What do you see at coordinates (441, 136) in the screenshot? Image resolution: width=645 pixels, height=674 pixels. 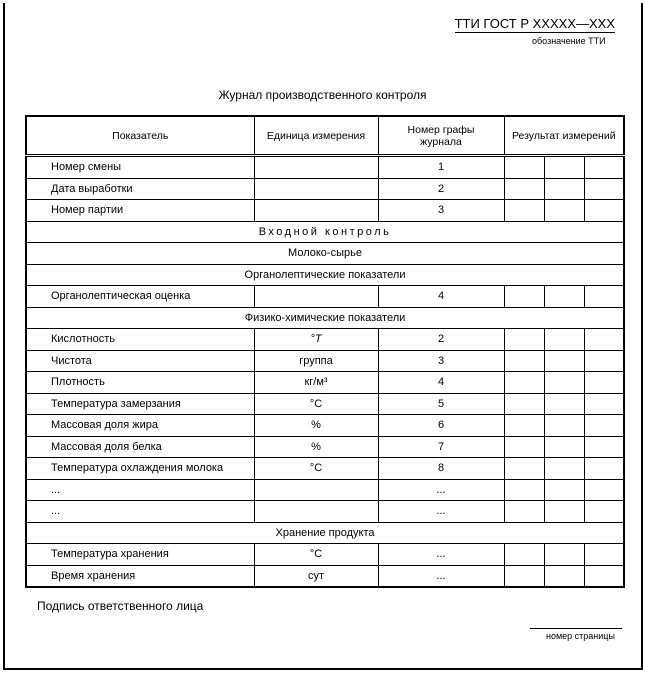 I see `column-header-journal-column: Номер графы журнала` at bounding box center [441, 136].